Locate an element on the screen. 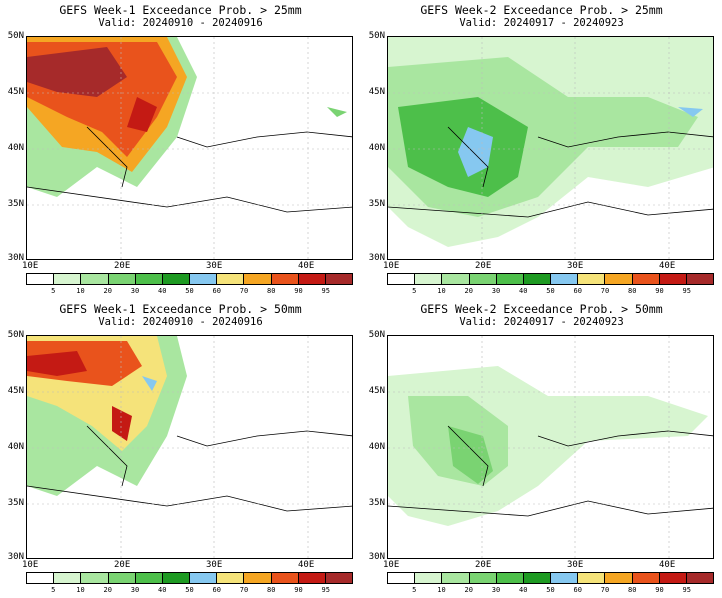 This screenshot has height=598, width=722. lat-label: 35N is located at coordinates (376, 204).